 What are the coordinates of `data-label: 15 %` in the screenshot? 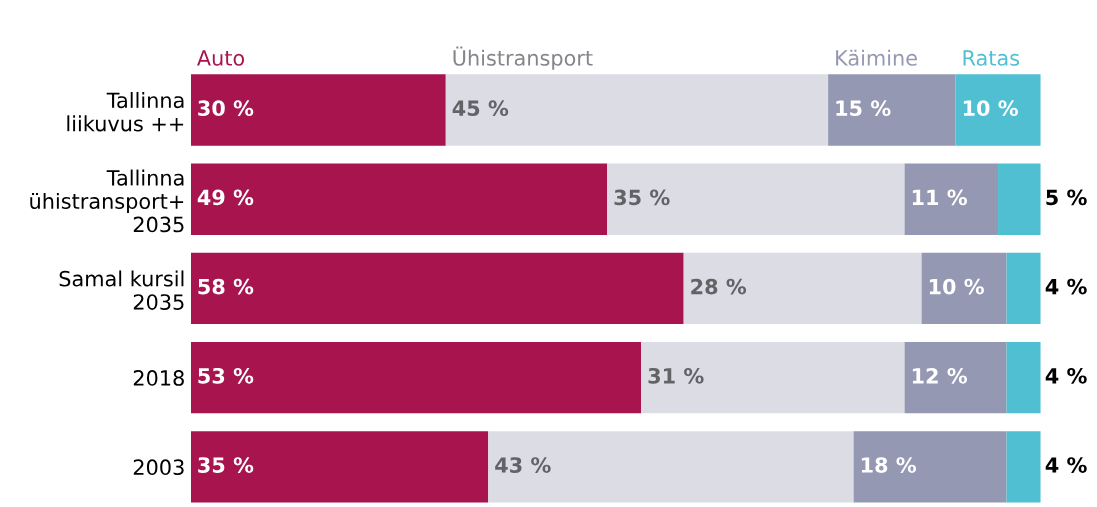 It's located at (863, 108).